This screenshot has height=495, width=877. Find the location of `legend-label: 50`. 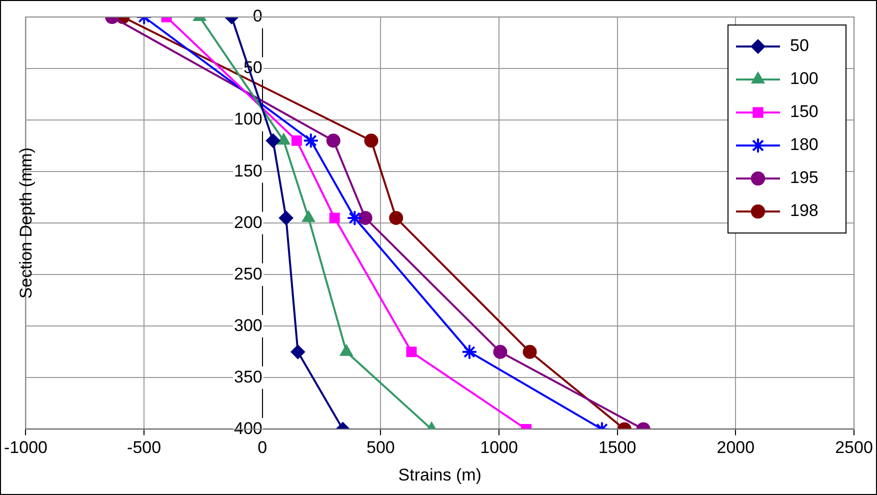

legend-label: 50 is located at coordinates (799, 46).